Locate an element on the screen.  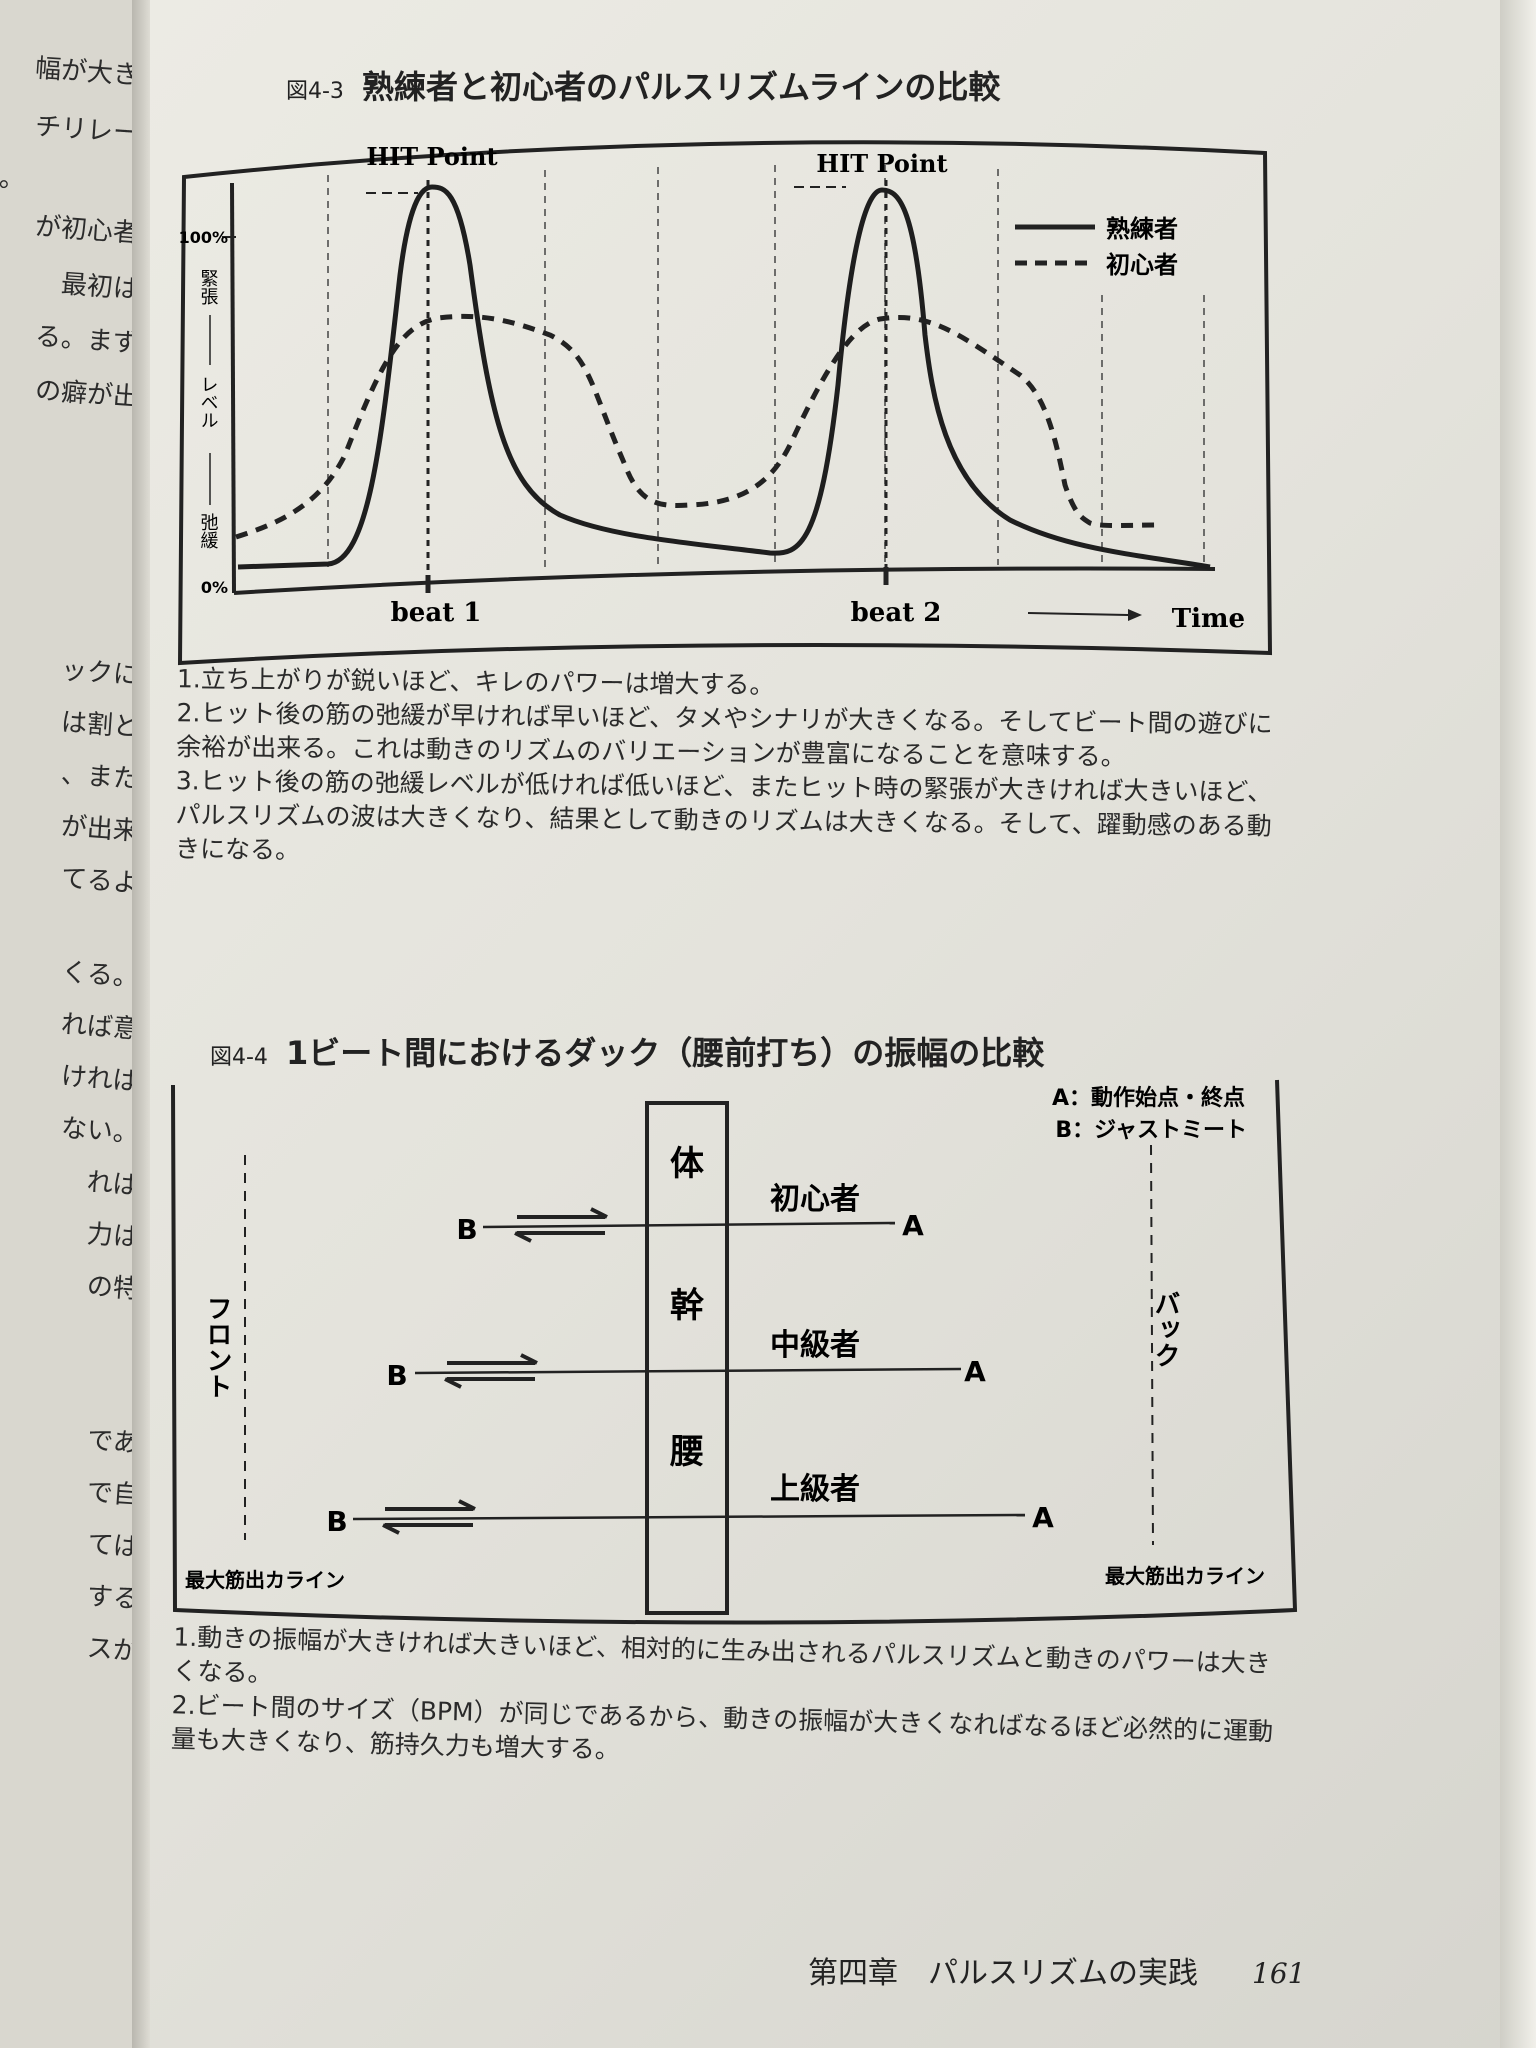
back-line is located at coordinates (1152, 1345).